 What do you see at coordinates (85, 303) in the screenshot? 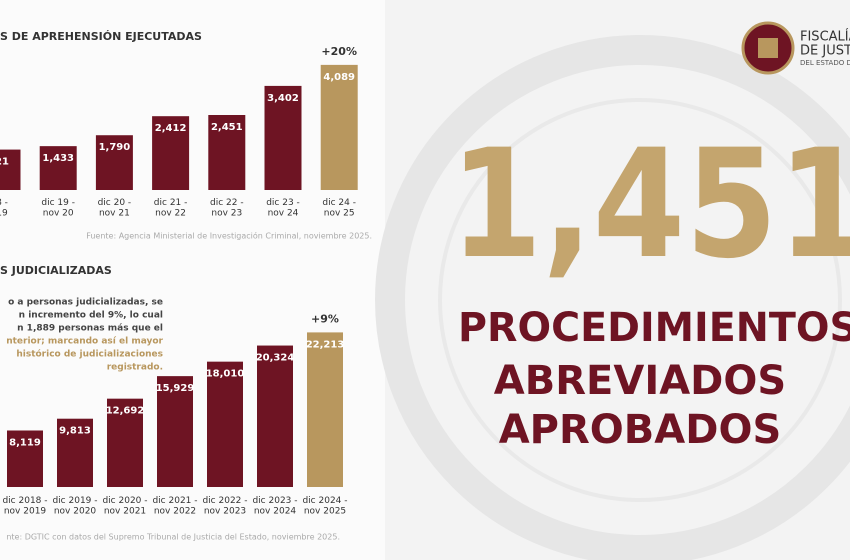
I see `note-line: o a personas judicializadas, se` at bounding box center [85, 303].